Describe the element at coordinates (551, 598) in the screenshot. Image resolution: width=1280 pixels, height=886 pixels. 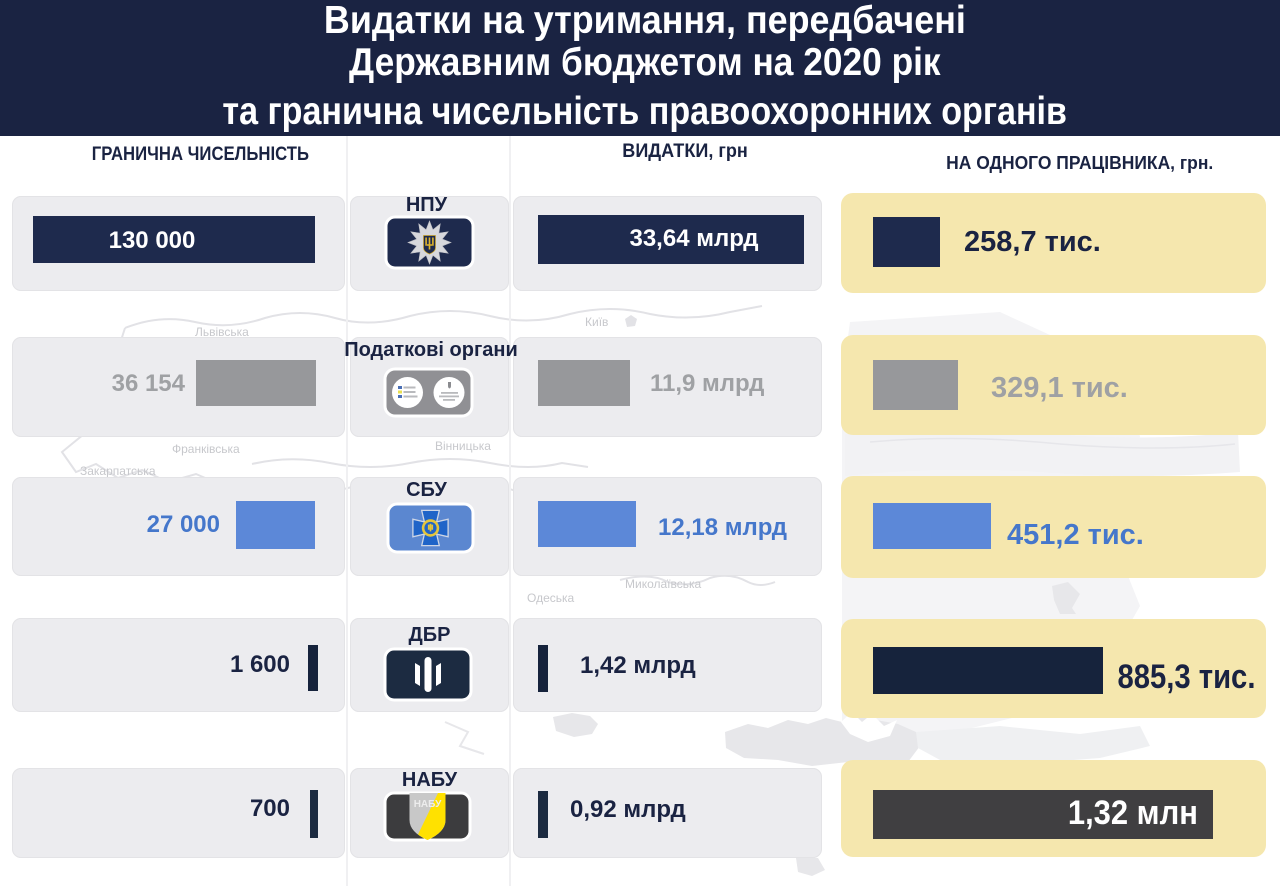
I see `svg-text: Одеська` at that location.